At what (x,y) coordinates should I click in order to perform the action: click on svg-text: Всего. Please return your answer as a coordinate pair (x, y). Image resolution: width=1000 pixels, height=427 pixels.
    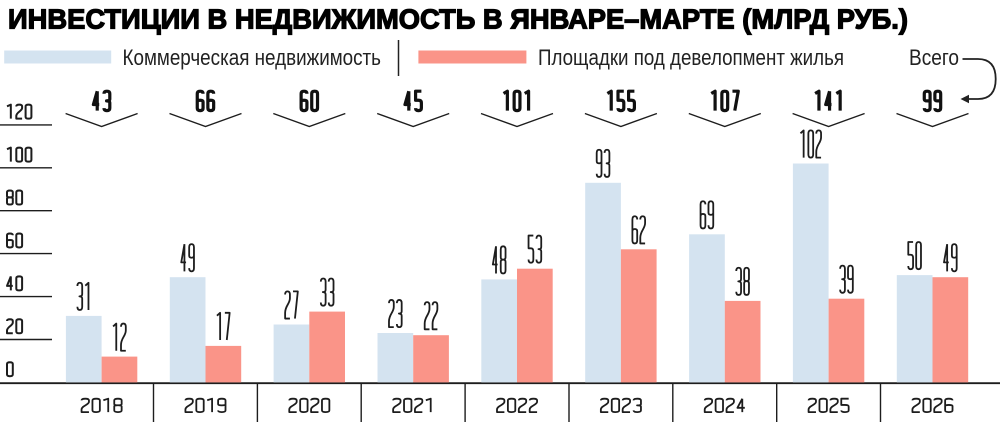
    Looking at the image, I should click on (934, 57).